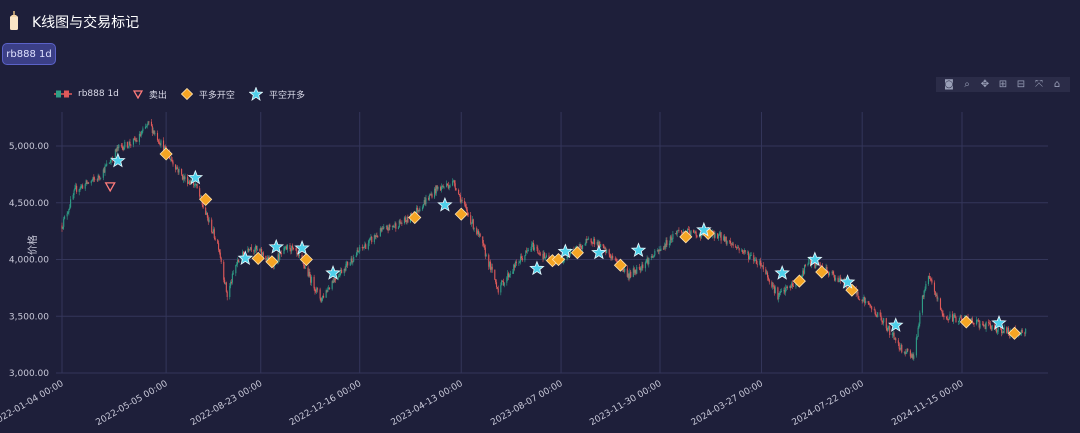  Describe the element at coordinates (1021, 84) in the screenshot. I see `zoom-out-icon: ⊟` at that location.